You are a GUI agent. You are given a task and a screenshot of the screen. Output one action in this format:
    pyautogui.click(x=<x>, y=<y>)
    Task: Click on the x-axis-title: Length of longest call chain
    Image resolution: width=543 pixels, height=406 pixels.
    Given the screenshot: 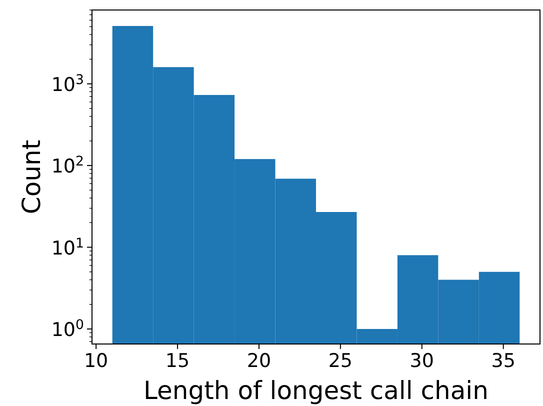 What is the action you would take?
    pyautogui.click(x=316, y=390)
    